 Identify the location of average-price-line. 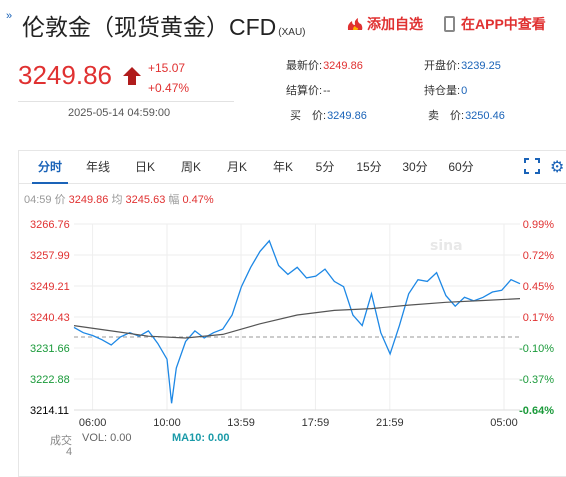
(297, 318).